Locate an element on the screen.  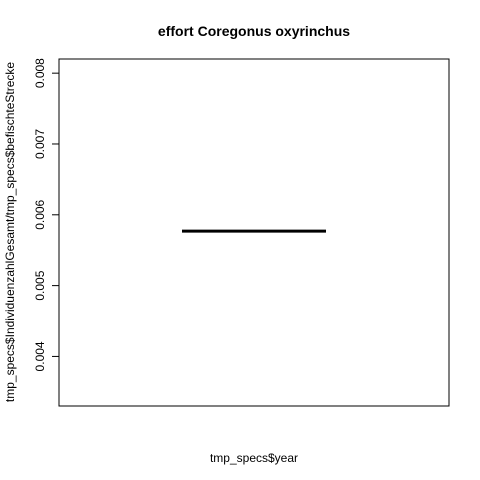
y-axis: 0.004 0.005 0.006 0.007 0.008 is located at coordinates (46, 214).